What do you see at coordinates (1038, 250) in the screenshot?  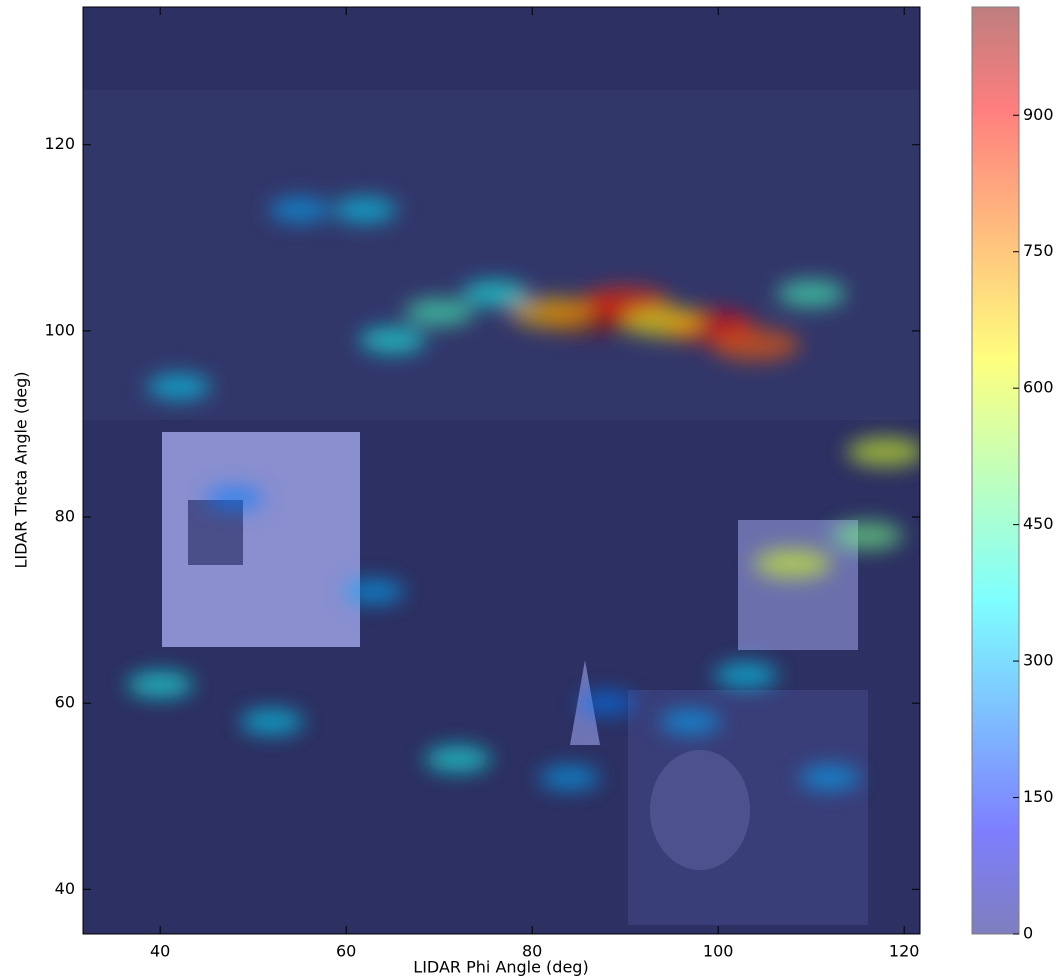 I see `colorbar-tick-label: 750` at bounding box center [1038, 250].